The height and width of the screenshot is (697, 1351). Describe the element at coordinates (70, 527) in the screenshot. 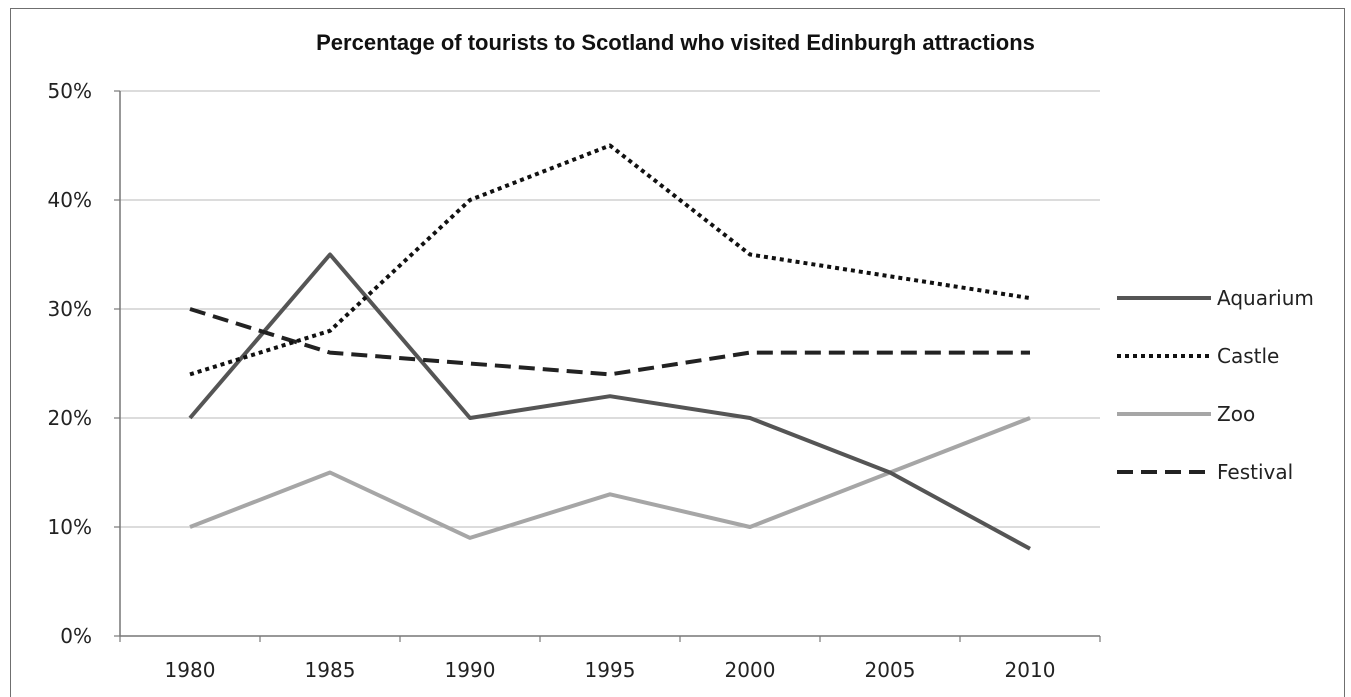

I see `y-tick-label: 10%` at that location.